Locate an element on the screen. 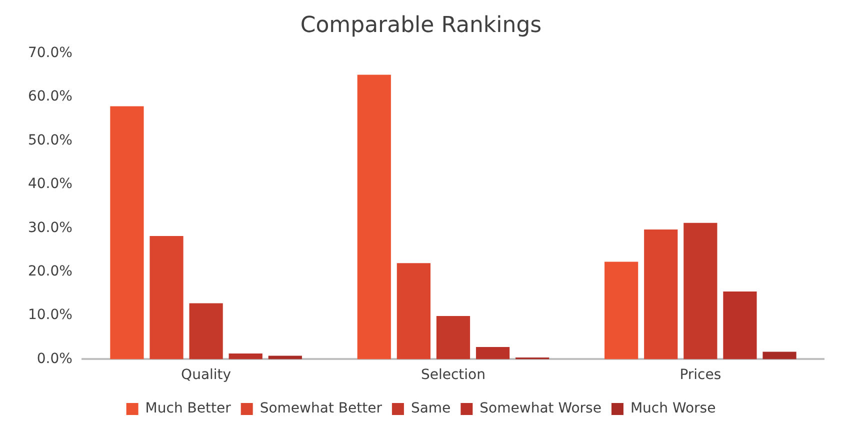  chart-title: Comparable Rankings is located at coordinates (421, 25).